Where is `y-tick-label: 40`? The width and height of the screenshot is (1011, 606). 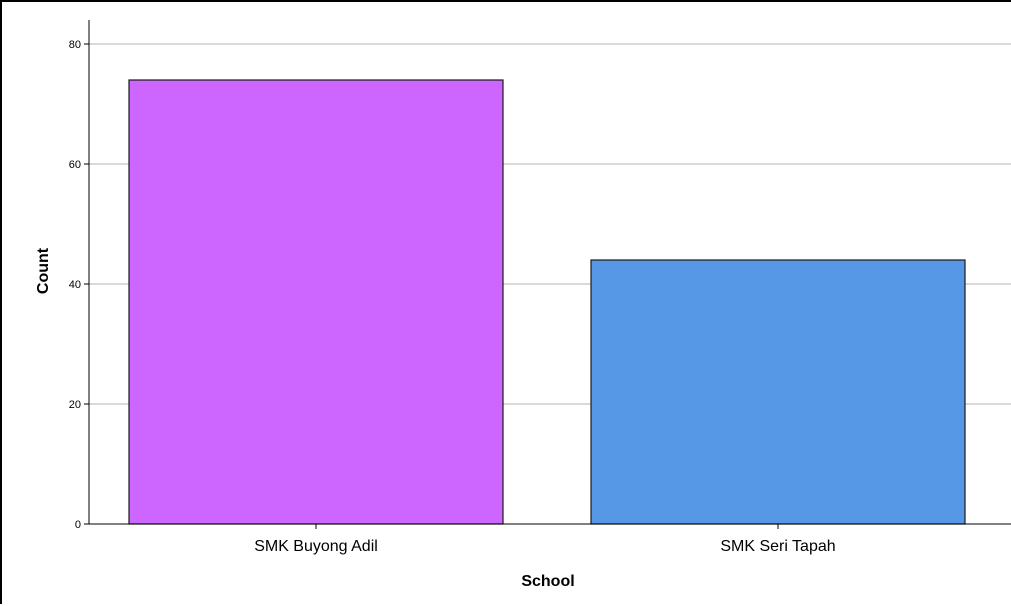
y-tick-label: 40 is located at coordinates (75, 285).